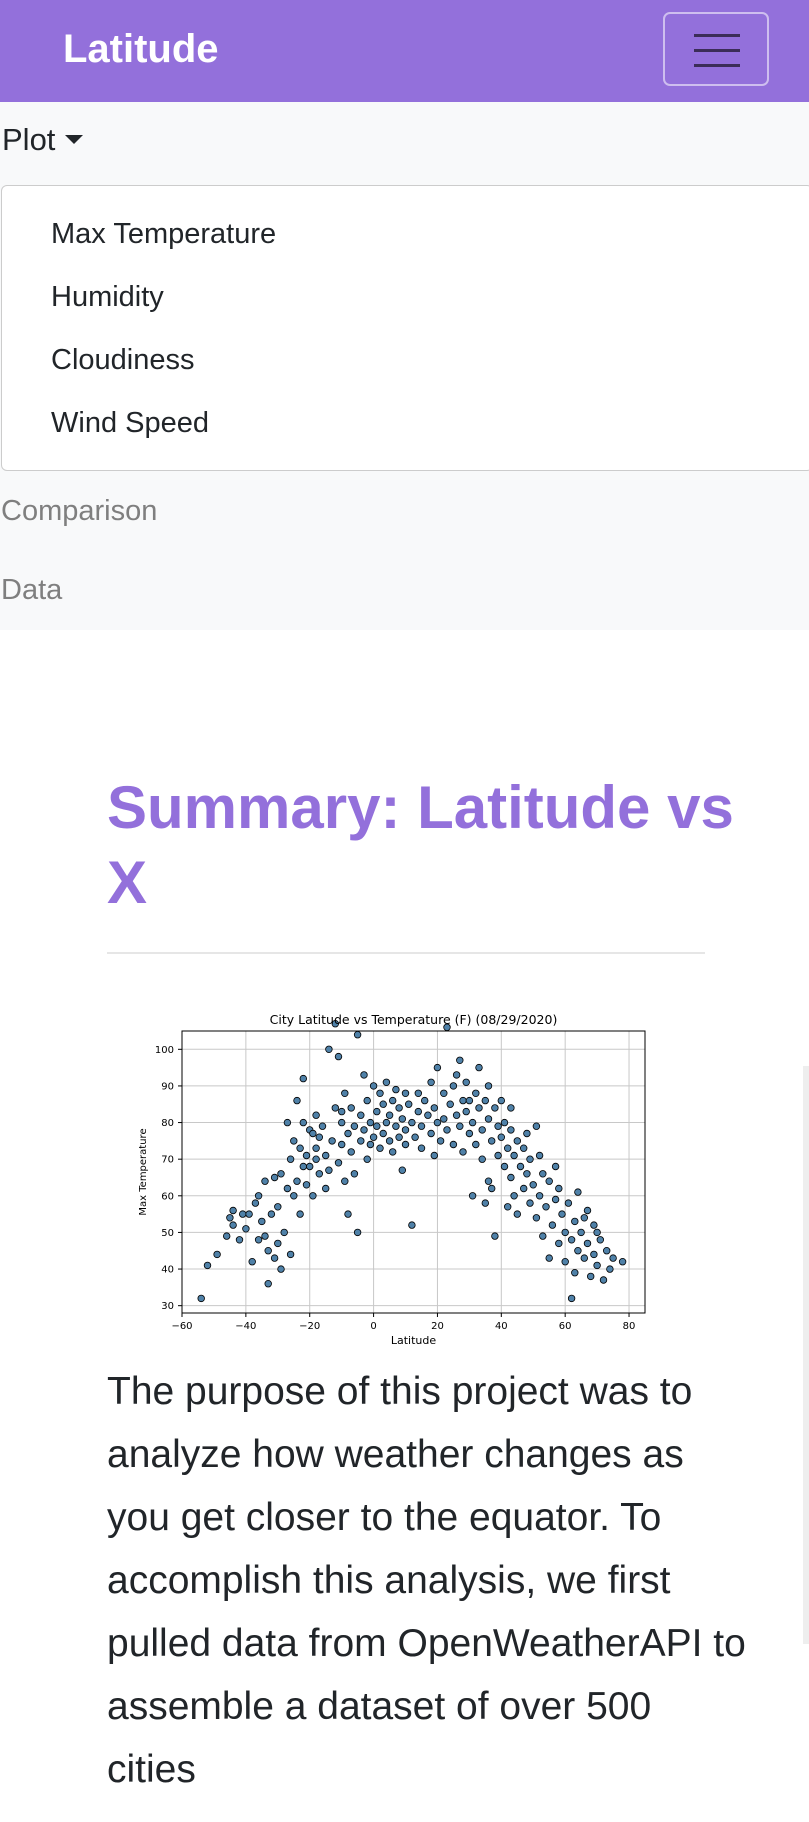 The image size is (809, 1822). What do you see at coordinates (123, 360) in the screenshot?
I see `dropdown-item-cloudiness: Cloudiness` at bounding box center [123, 360].